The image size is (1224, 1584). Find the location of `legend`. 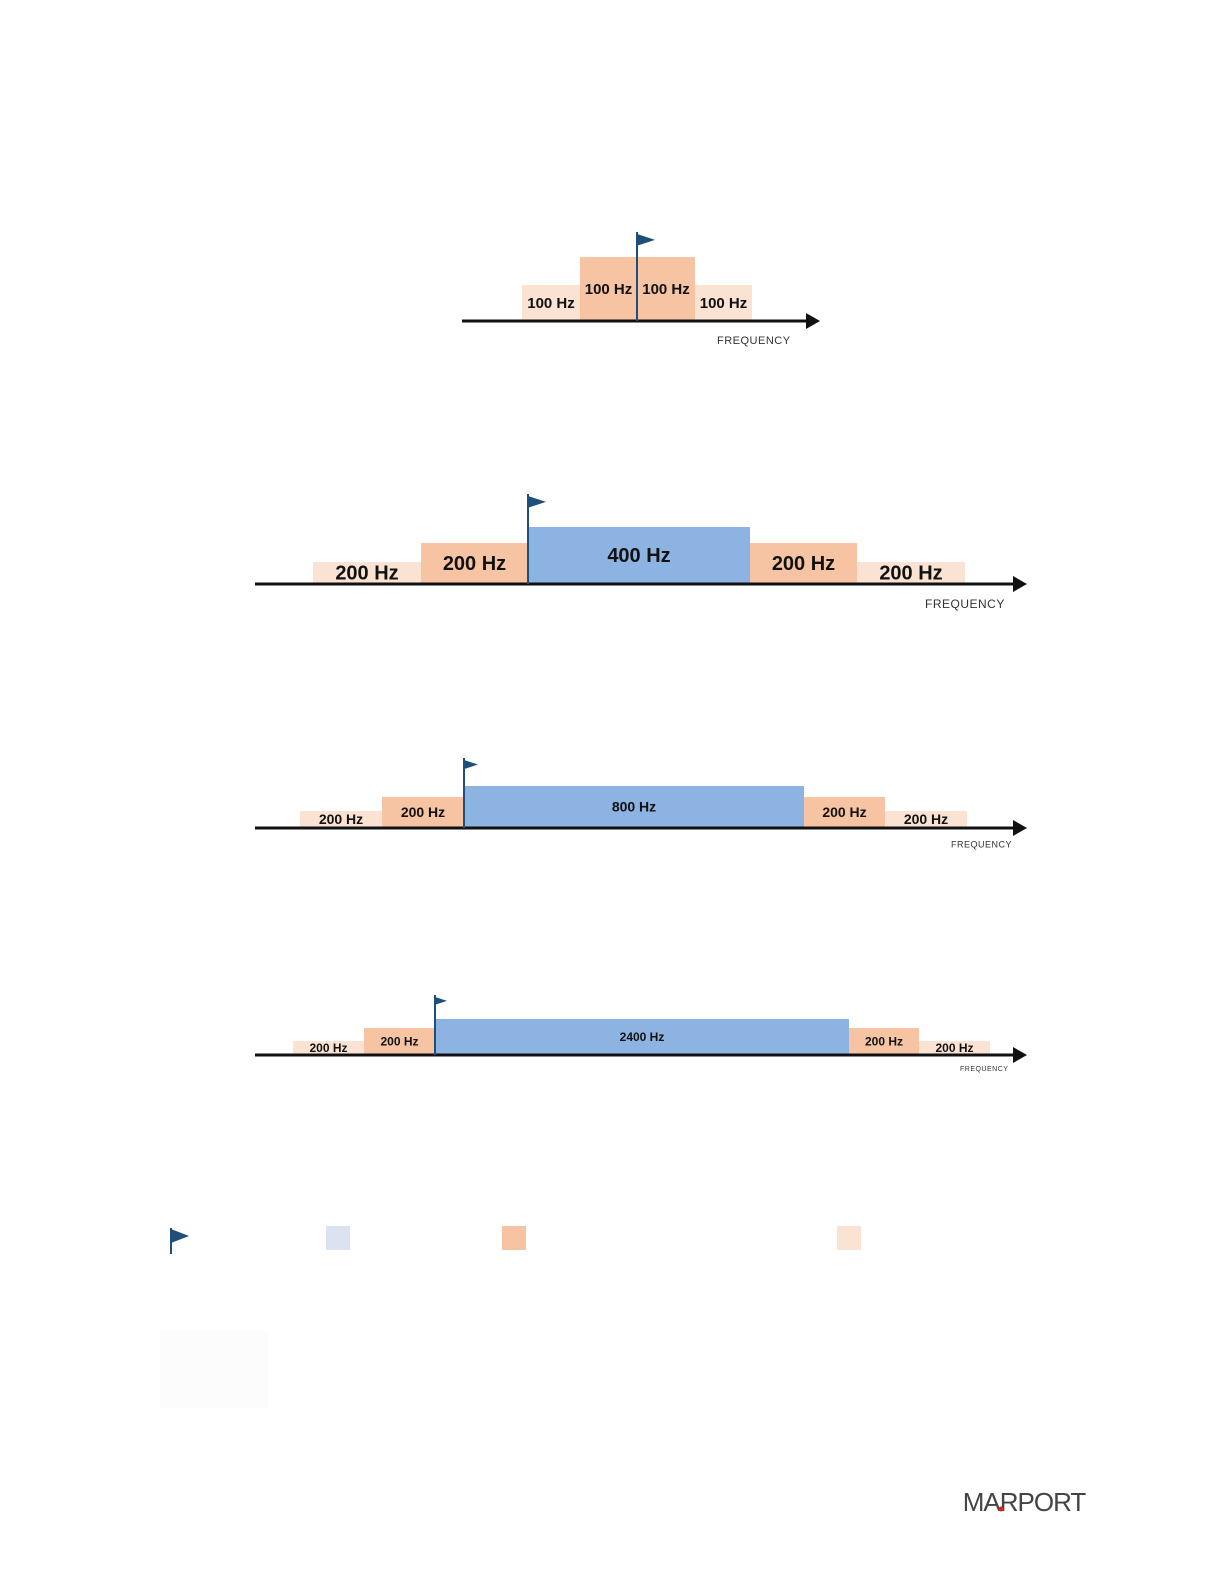

legend is located at coordinates (515, 1240).